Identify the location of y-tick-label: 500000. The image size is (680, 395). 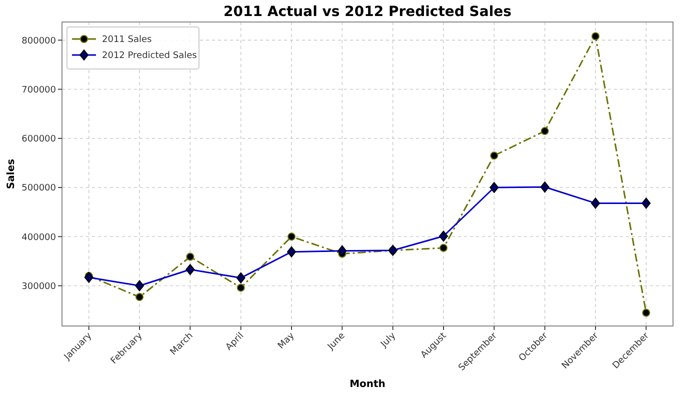
(39, 189).